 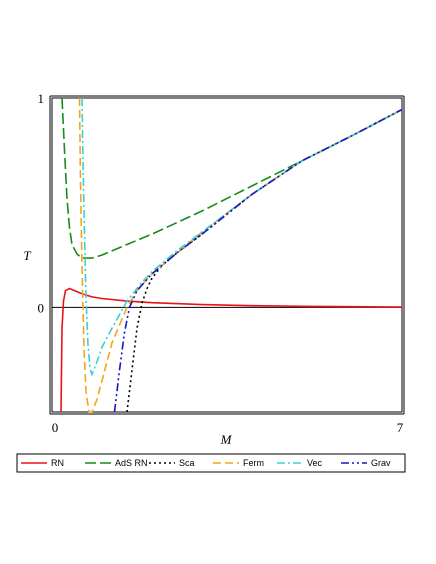 I want to click on x-tick-label-0: 0, so click(x=55, y=427).